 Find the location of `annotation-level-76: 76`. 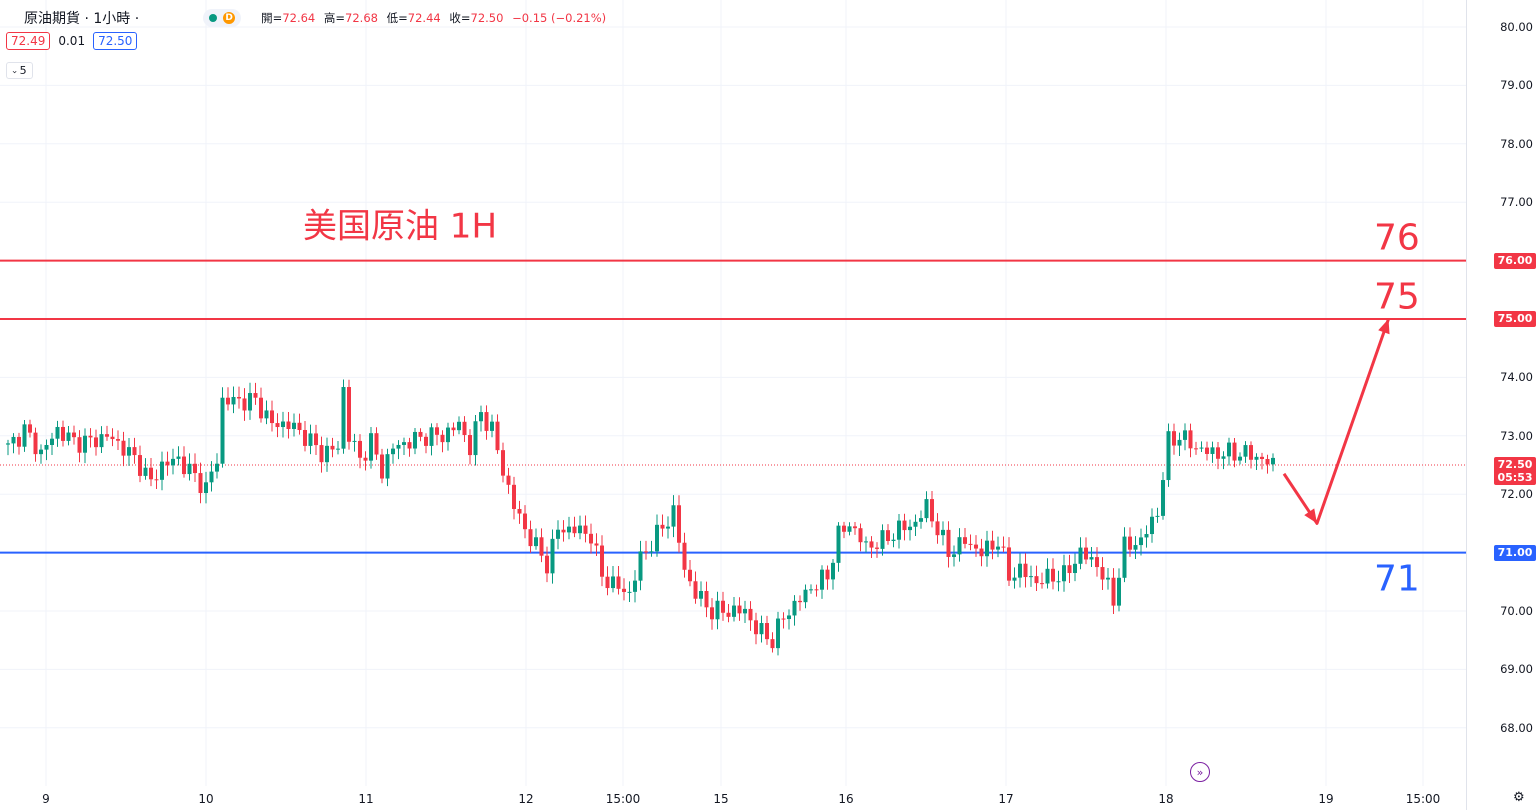

annotation-level-76: 76 is located at coordinates (1397, 238).